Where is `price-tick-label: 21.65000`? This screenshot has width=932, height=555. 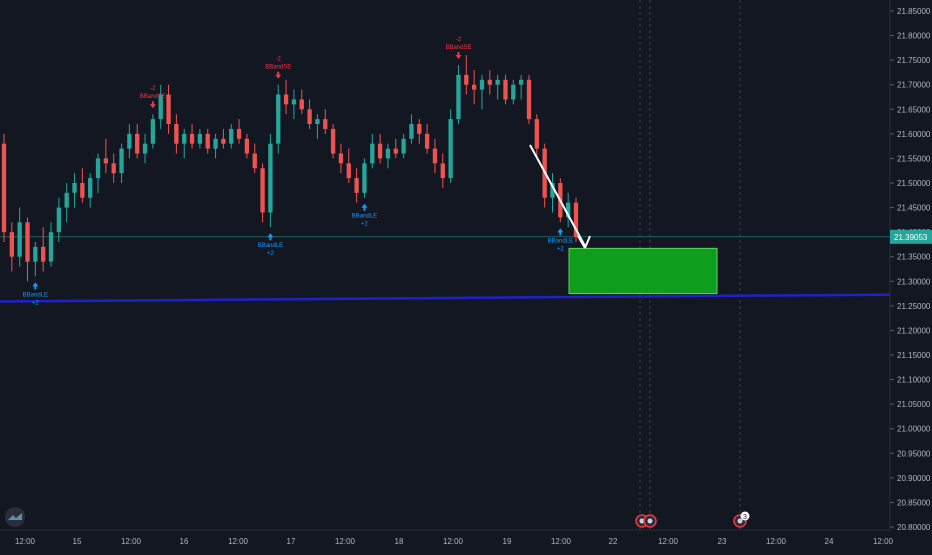
price-tick-label: 21.65000 is located at coordinates (914, 109).